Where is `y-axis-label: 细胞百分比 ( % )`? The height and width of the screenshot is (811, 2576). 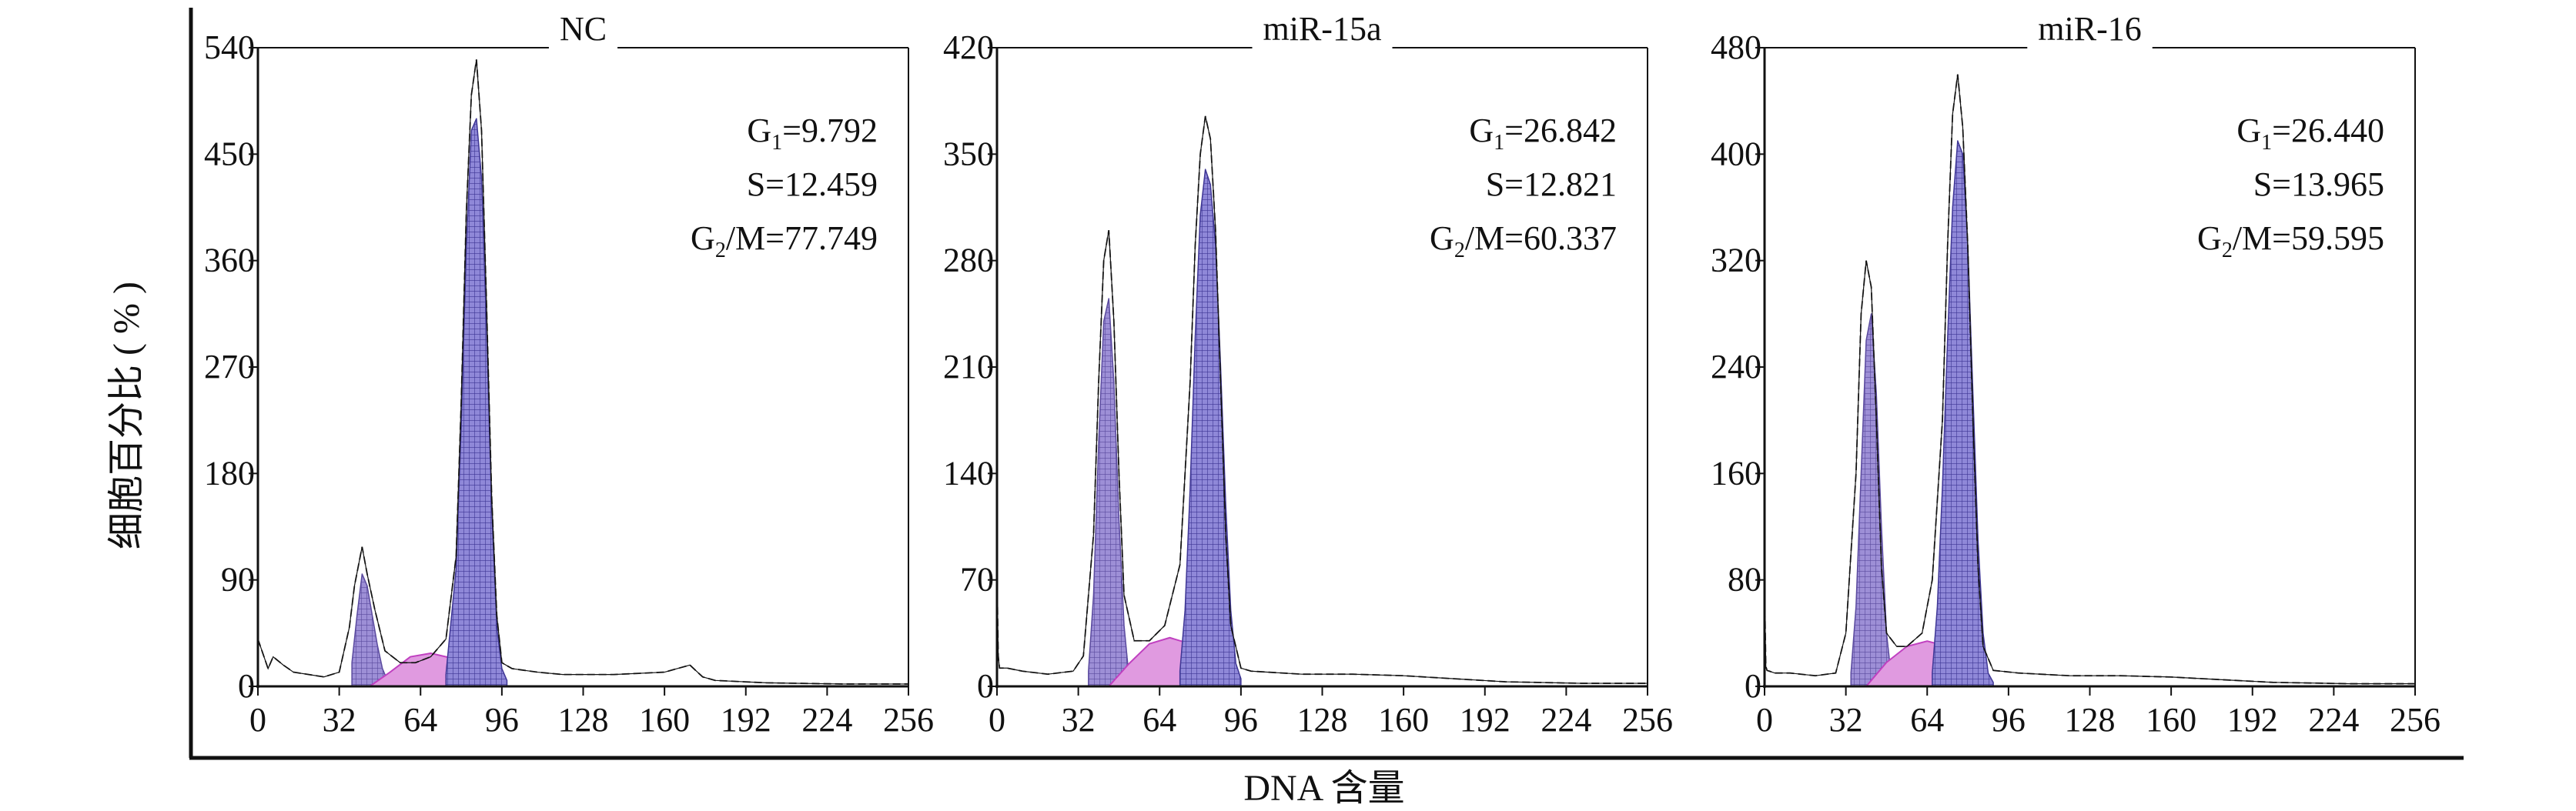 y-axis-label: 细胞百分比 ( % ) is located at coordinates (126, 415).